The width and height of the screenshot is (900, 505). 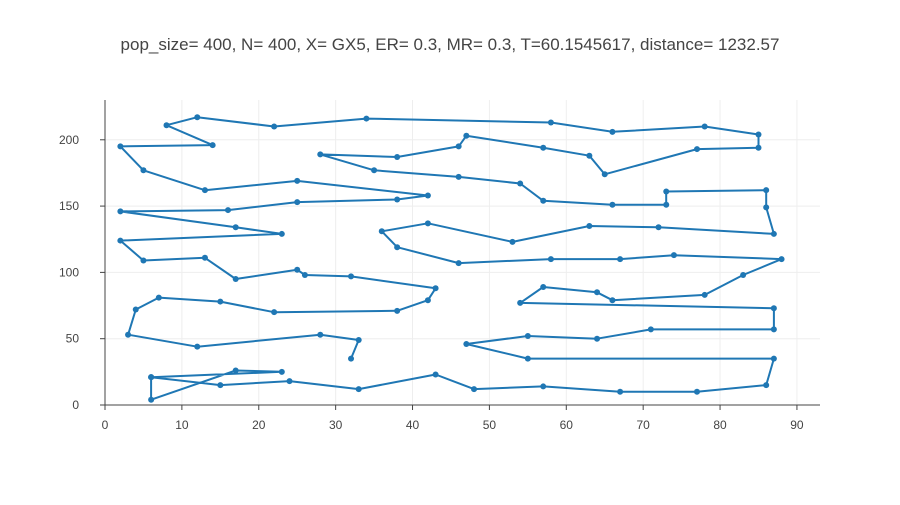 I want to click on y-tick-label-4: 200, so click(x=69, y=140).